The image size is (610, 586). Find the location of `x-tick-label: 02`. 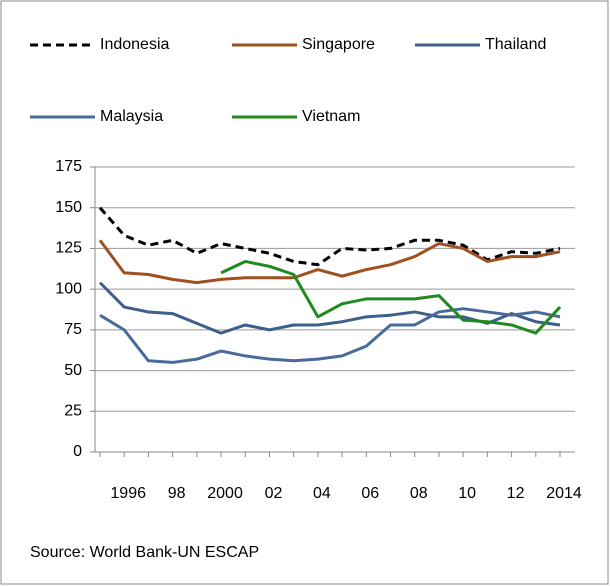

x-tick-label: 02 is located at coordinates (274, 493).